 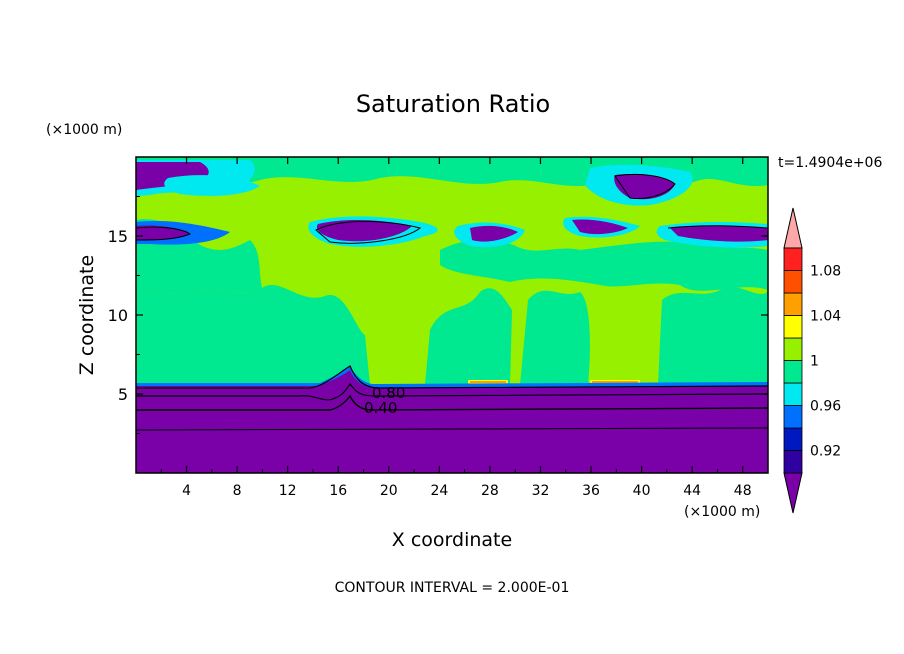 What do you see at coordinates (490, 491) in the screenshot?
I see `x-tick-label: 28` at bounding box center [490, 491].